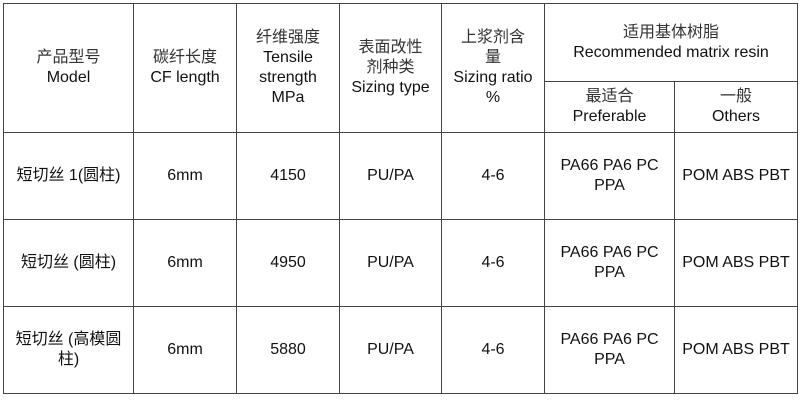 Image resolution: width=800 pixels, height=404 pixels. Describe the element at coordinates (288, 97) in the screenshot. I see `header-tensile-en3: MPa` at that location.